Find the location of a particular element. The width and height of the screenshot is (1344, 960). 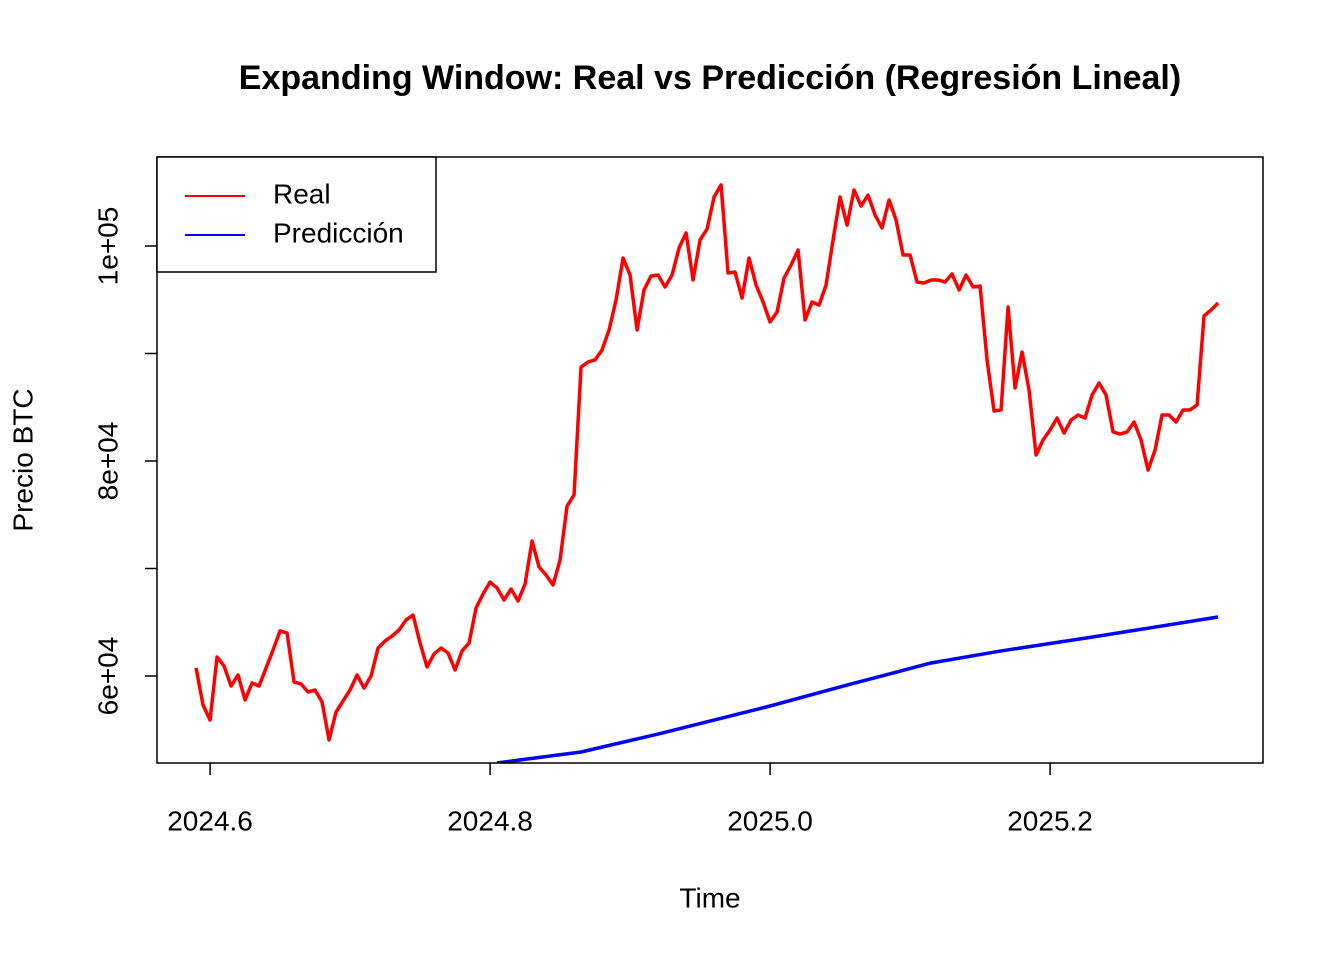

legend-box is located at coordinates (296, 214).